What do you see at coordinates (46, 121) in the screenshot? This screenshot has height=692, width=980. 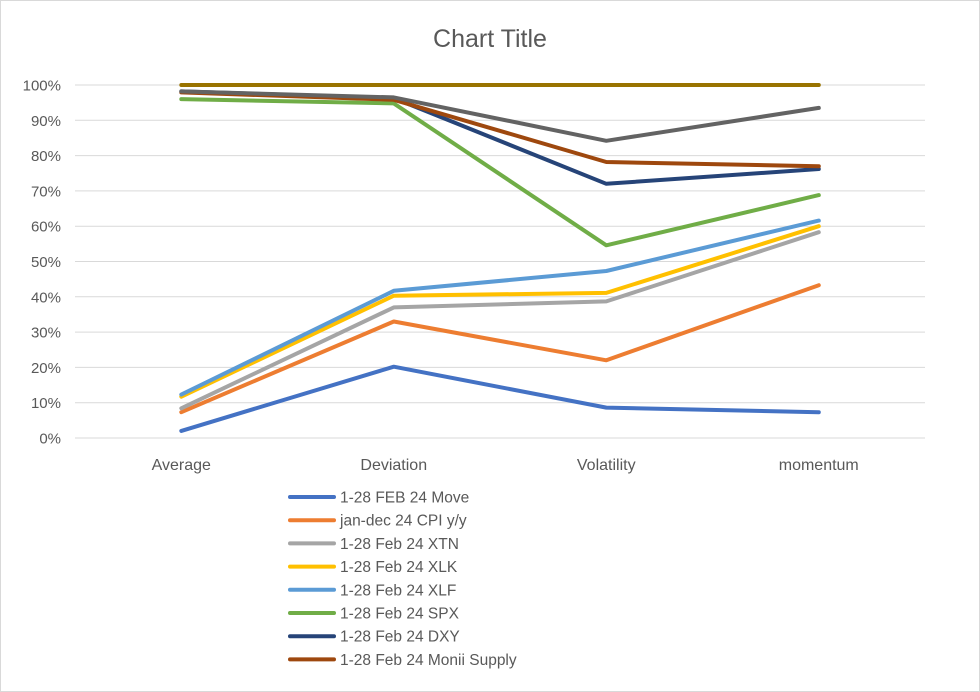 I see `y-tick-label: 90%` at bounding box center [46, 121].